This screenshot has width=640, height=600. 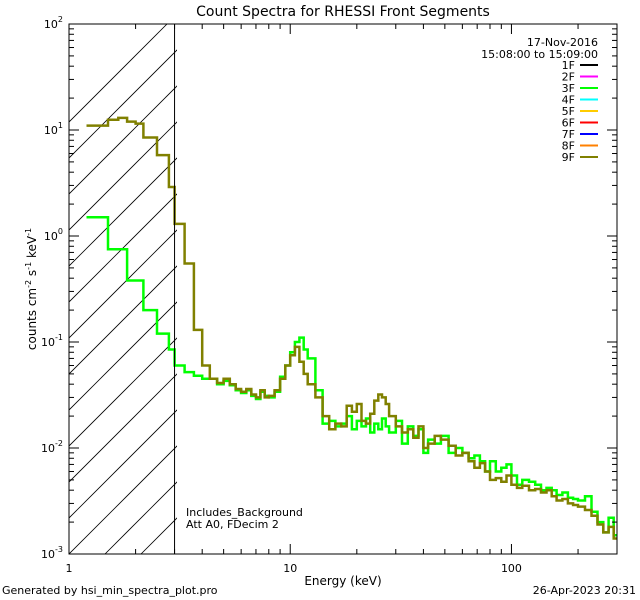 What do you see at coordinates (568, 146) in the screenshot?
I see `legend-label: 8F` at bounding box center [568, 146].